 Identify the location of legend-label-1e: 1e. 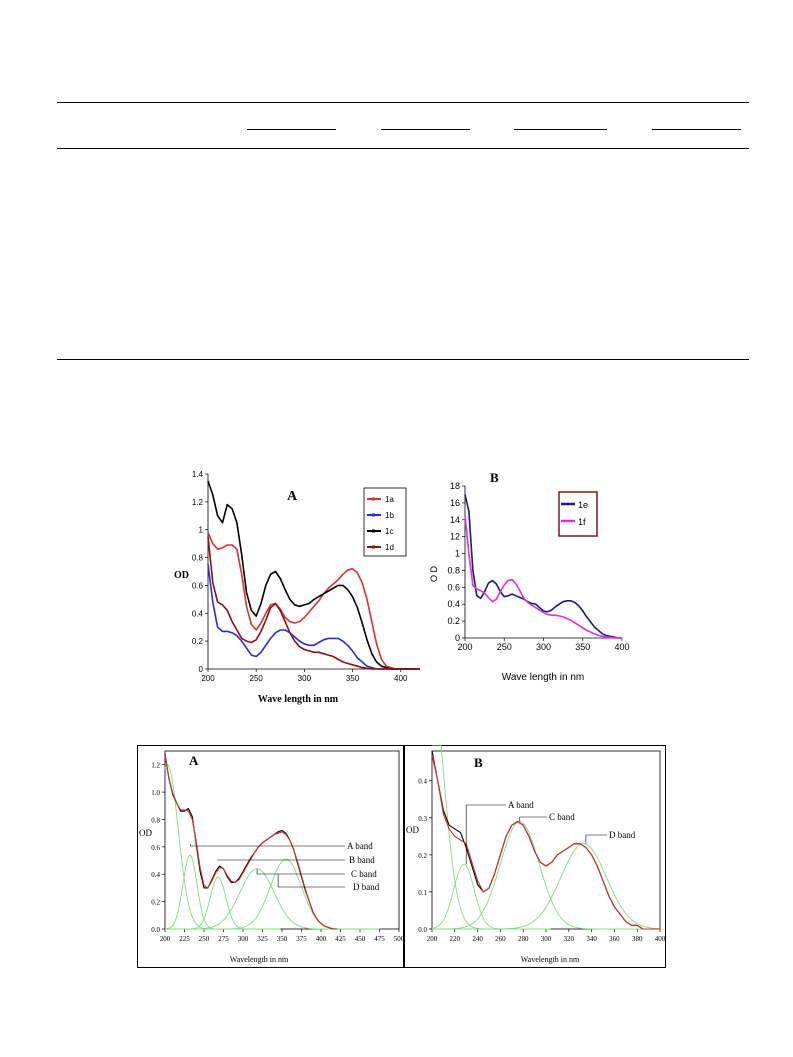
(583, 505).